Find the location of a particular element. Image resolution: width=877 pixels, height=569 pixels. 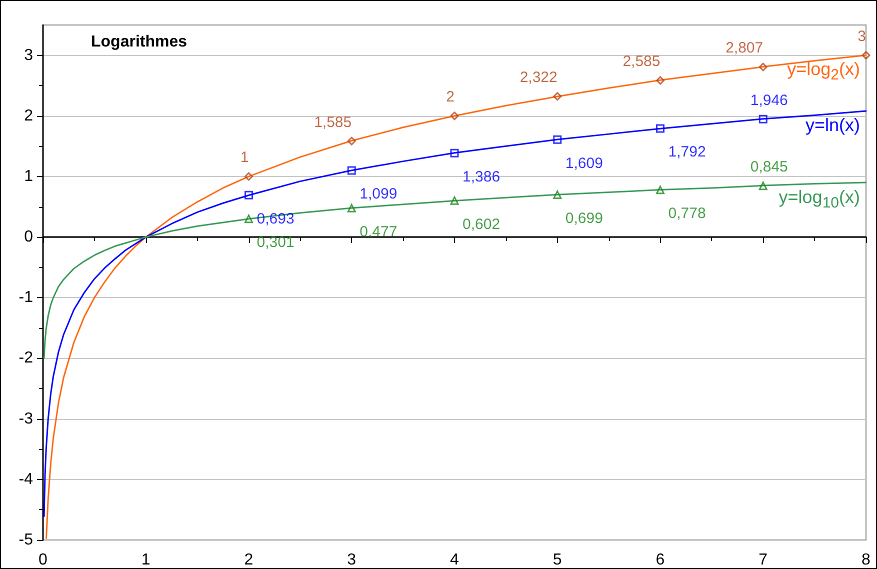

x-tick-label: 5 is located at coordinates (557, 560).